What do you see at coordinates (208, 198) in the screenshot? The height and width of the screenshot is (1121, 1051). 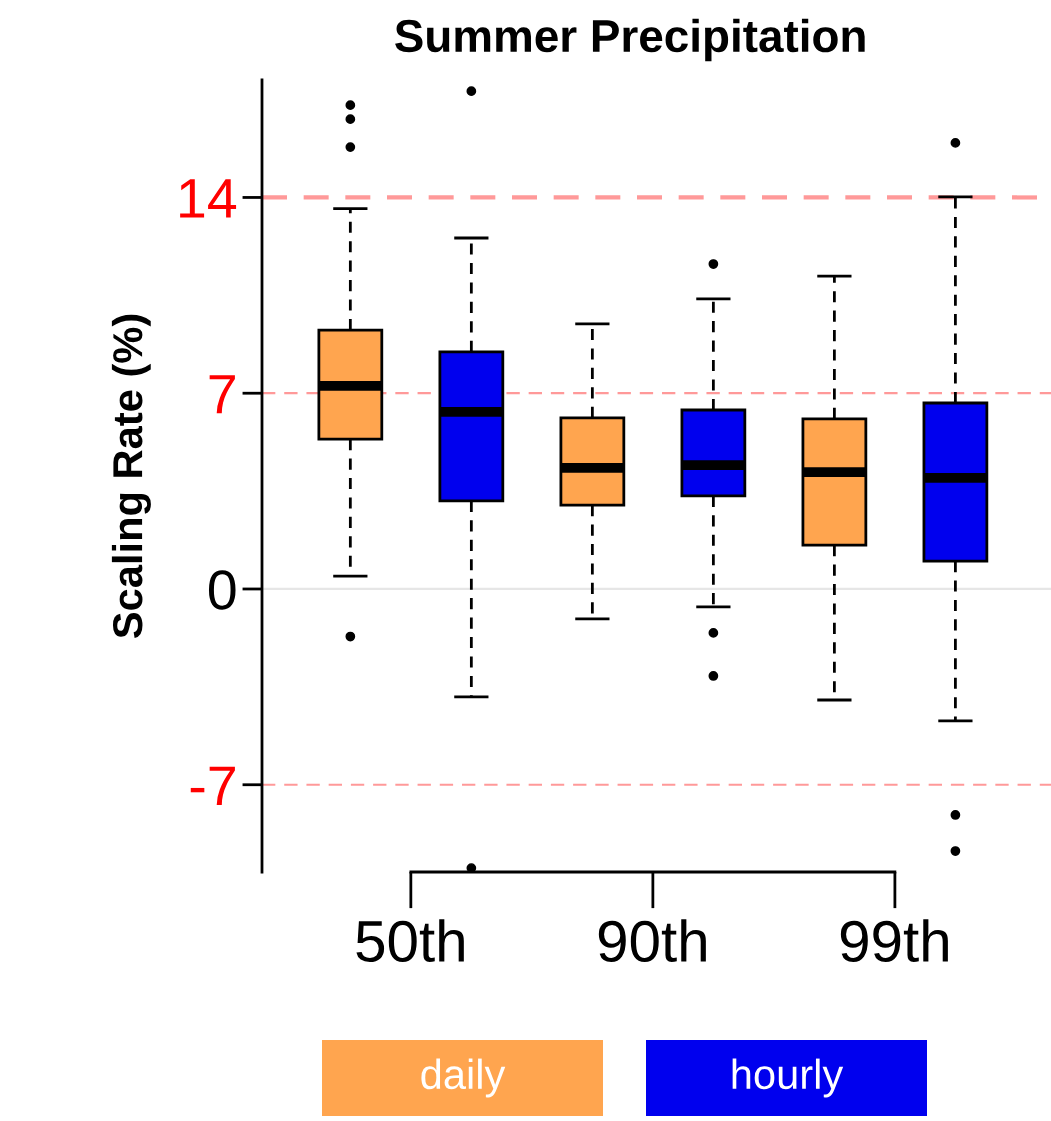 I see `y-tick-label: 14` at bounding box center [208, 198].